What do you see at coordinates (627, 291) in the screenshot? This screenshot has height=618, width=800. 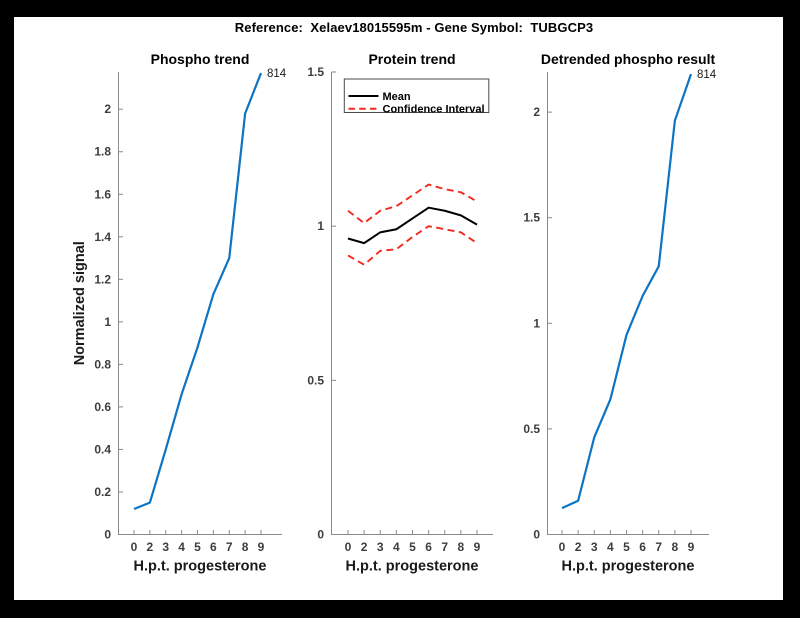 I see `series-line-detrended-phospho-signal` at bounding box center [627, 291].